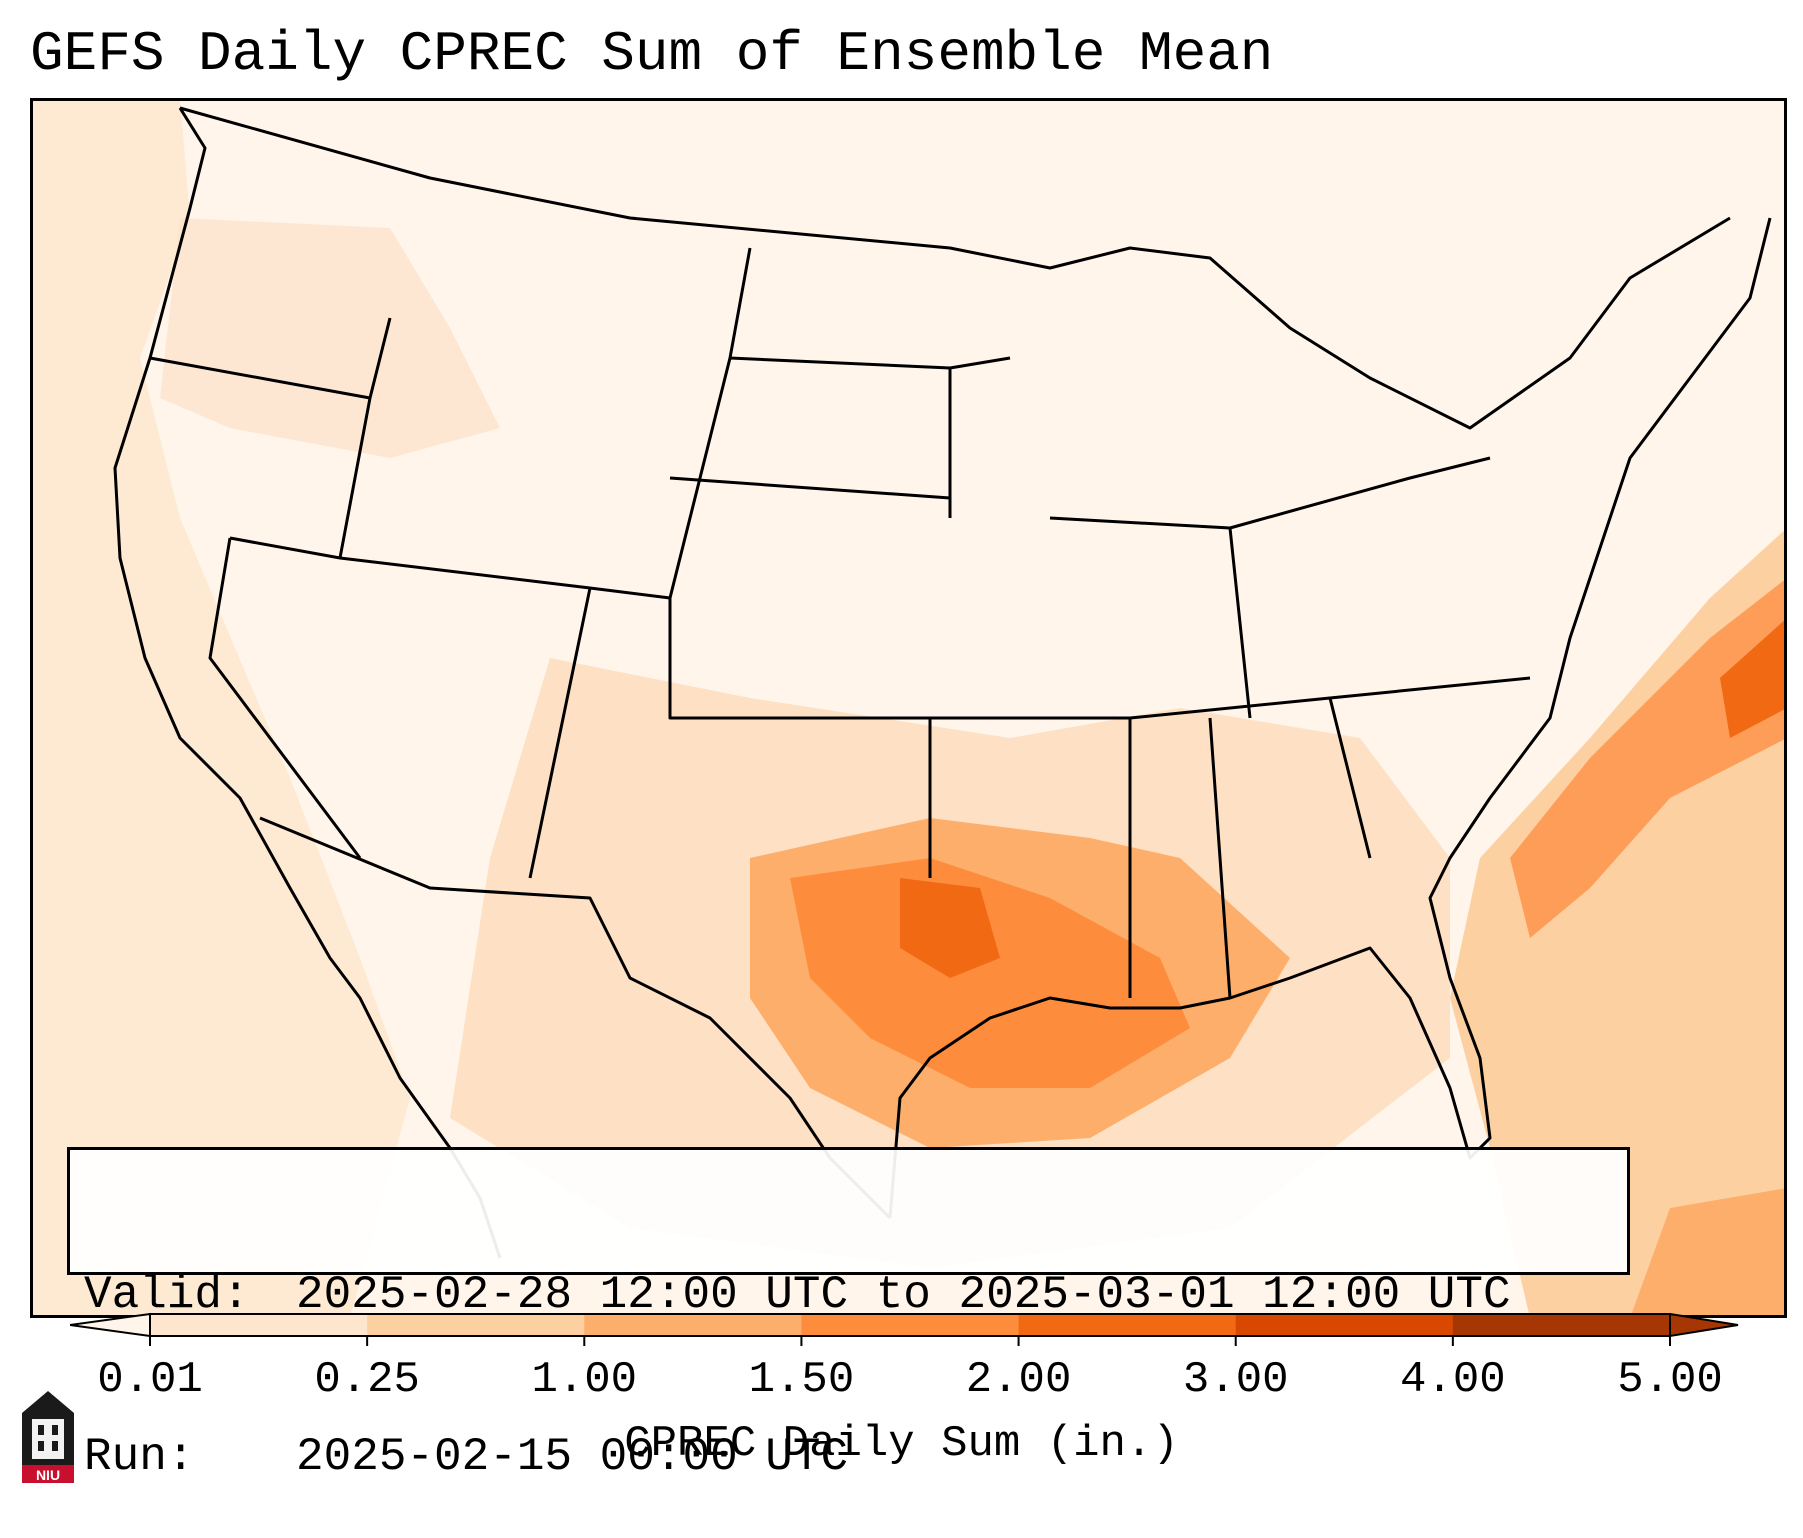  I want to click on colorbar-label: CPREC Daily Sum (in.), so click(901, 1444).